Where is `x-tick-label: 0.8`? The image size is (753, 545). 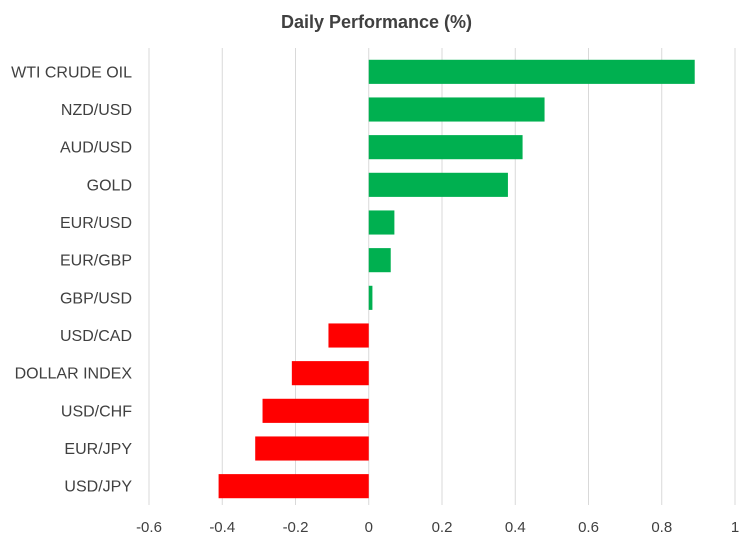
x-tick-label: 0.8 is located at coordinates (661, 527).